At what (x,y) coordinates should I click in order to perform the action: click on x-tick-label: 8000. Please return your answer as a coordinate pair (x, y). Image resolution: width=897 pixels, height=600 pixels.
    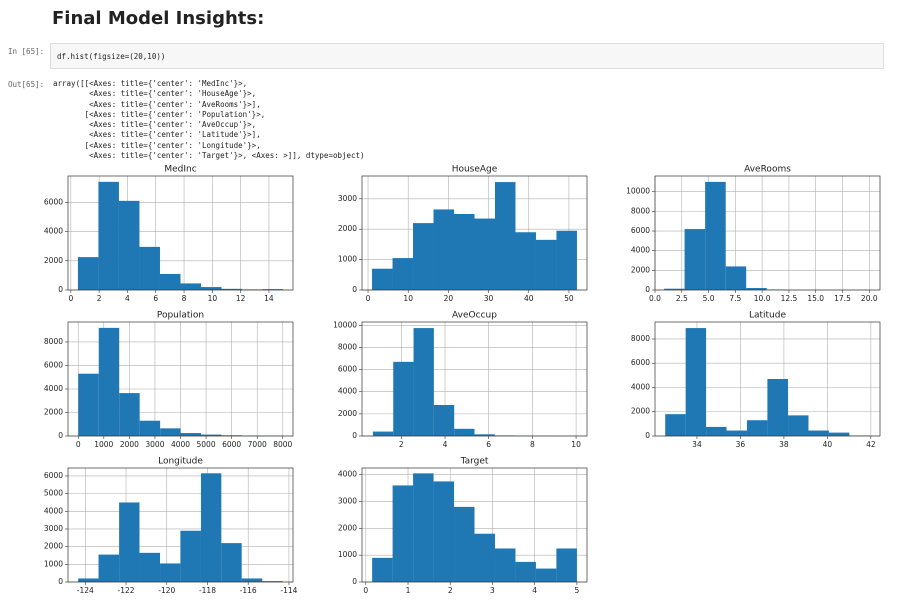
    Looking at the image, I should click on (282, 444).